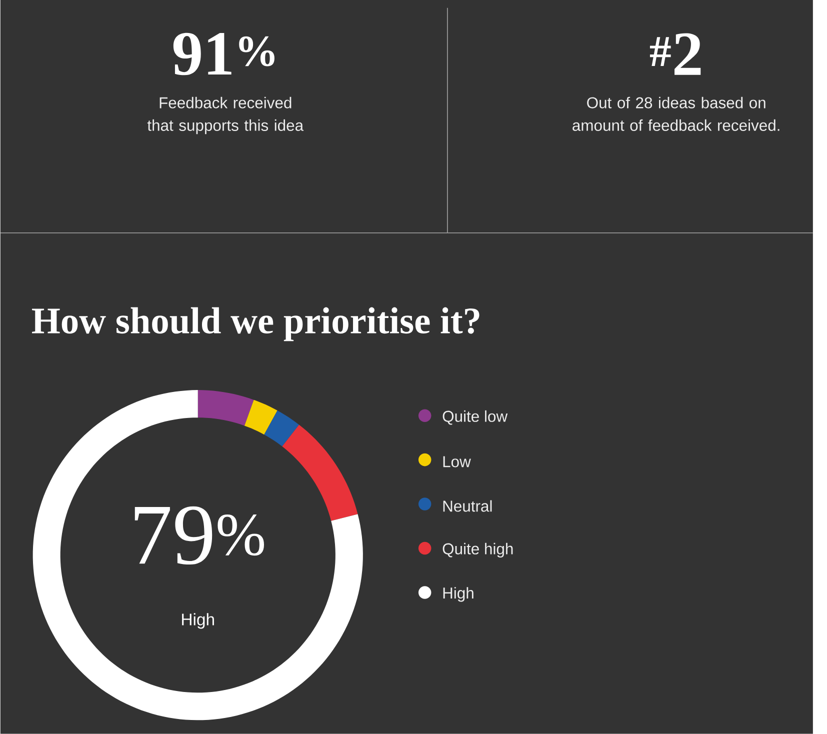 This screenshot has width=827, height=734. What do you see at coordinates (467, 506) in the screenshot?
I see `legend-label: Neutral` at bounding box center [467, 506].